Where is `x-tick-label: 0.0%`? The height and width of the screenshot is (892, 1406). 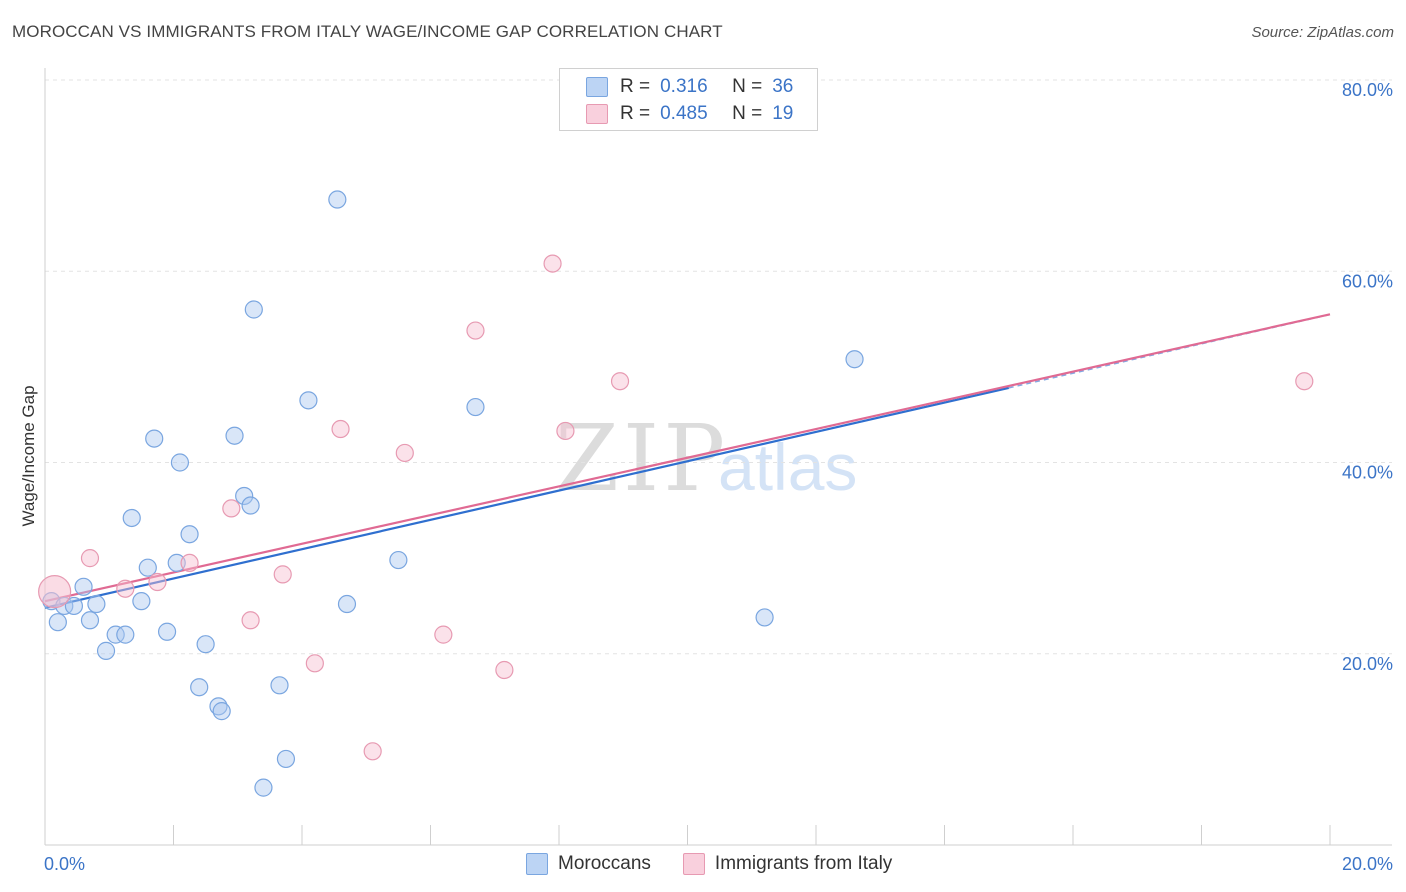
x-tick-label: 0.0% is located at coordinates (64, 864).